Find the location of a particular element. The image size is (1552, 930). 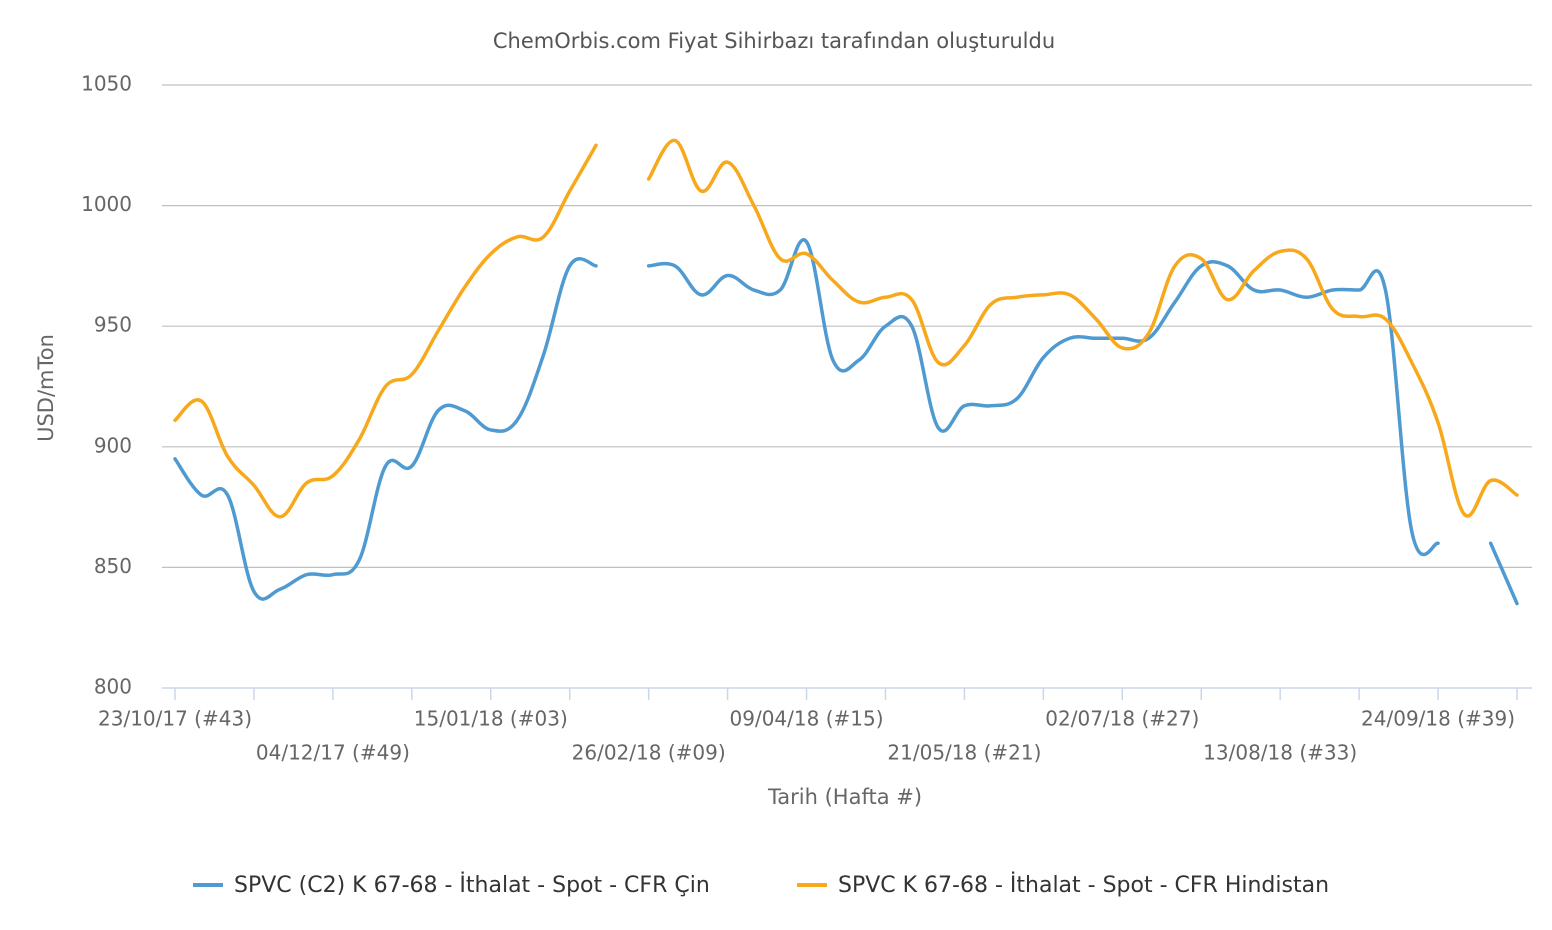

x-tick-label: 15/01/18 (#03) is located at coordinates (491, 719).